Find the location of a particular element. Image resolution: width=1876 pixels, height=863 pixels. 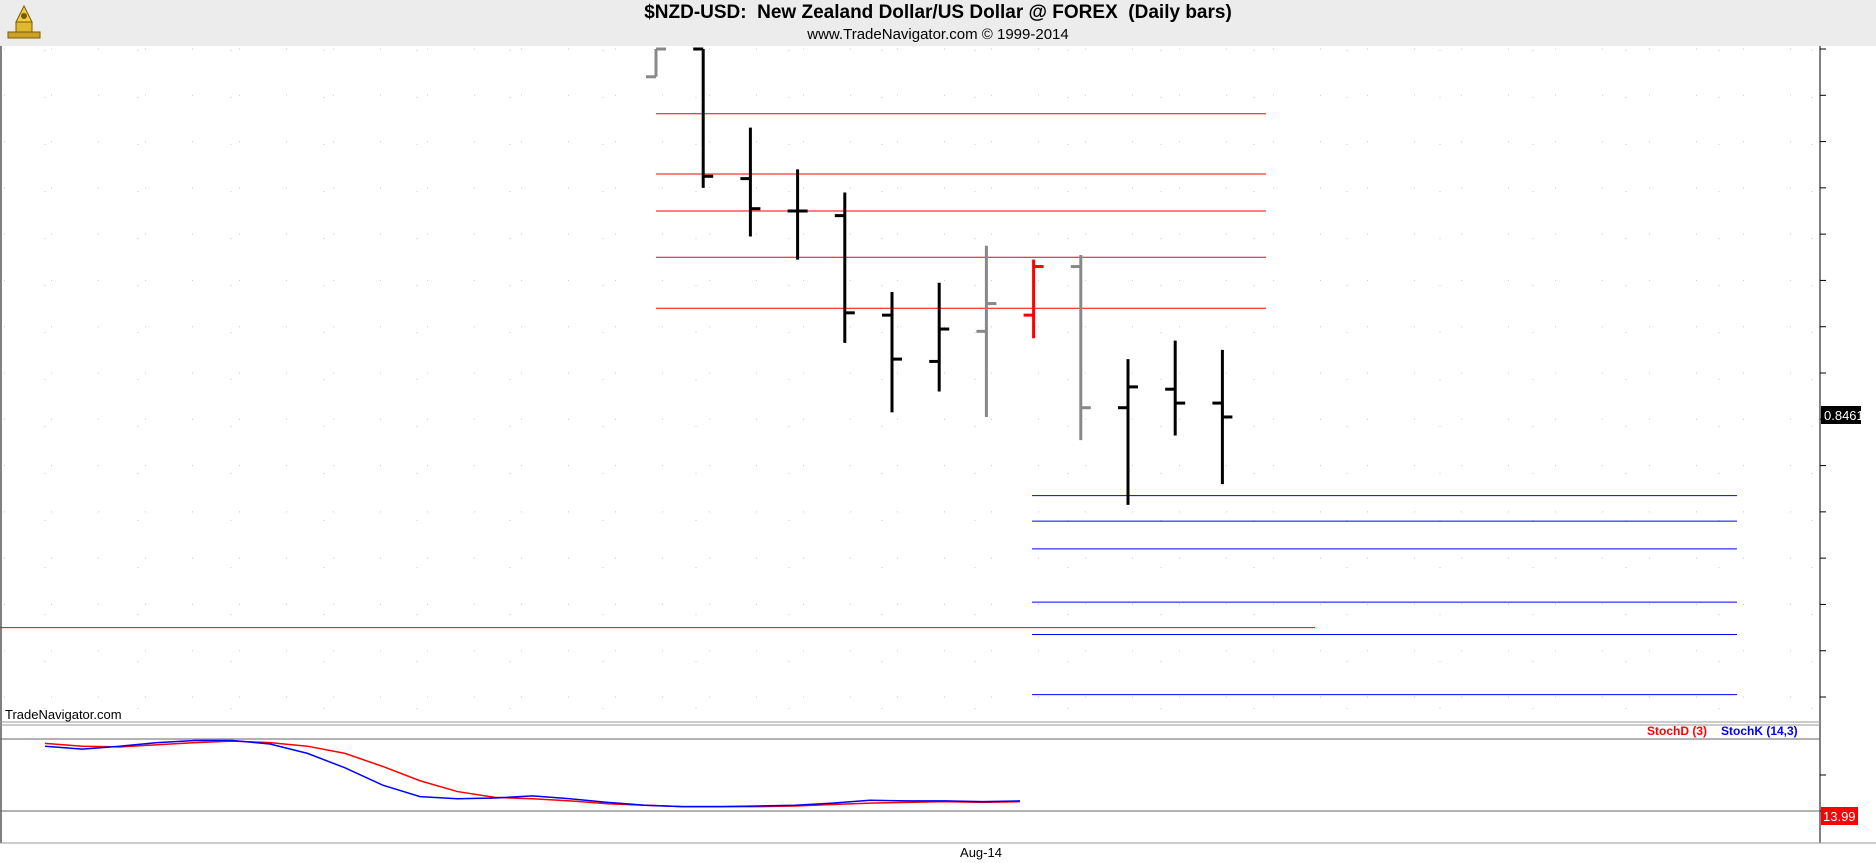

chart-header is located at coordinates (938, 23).